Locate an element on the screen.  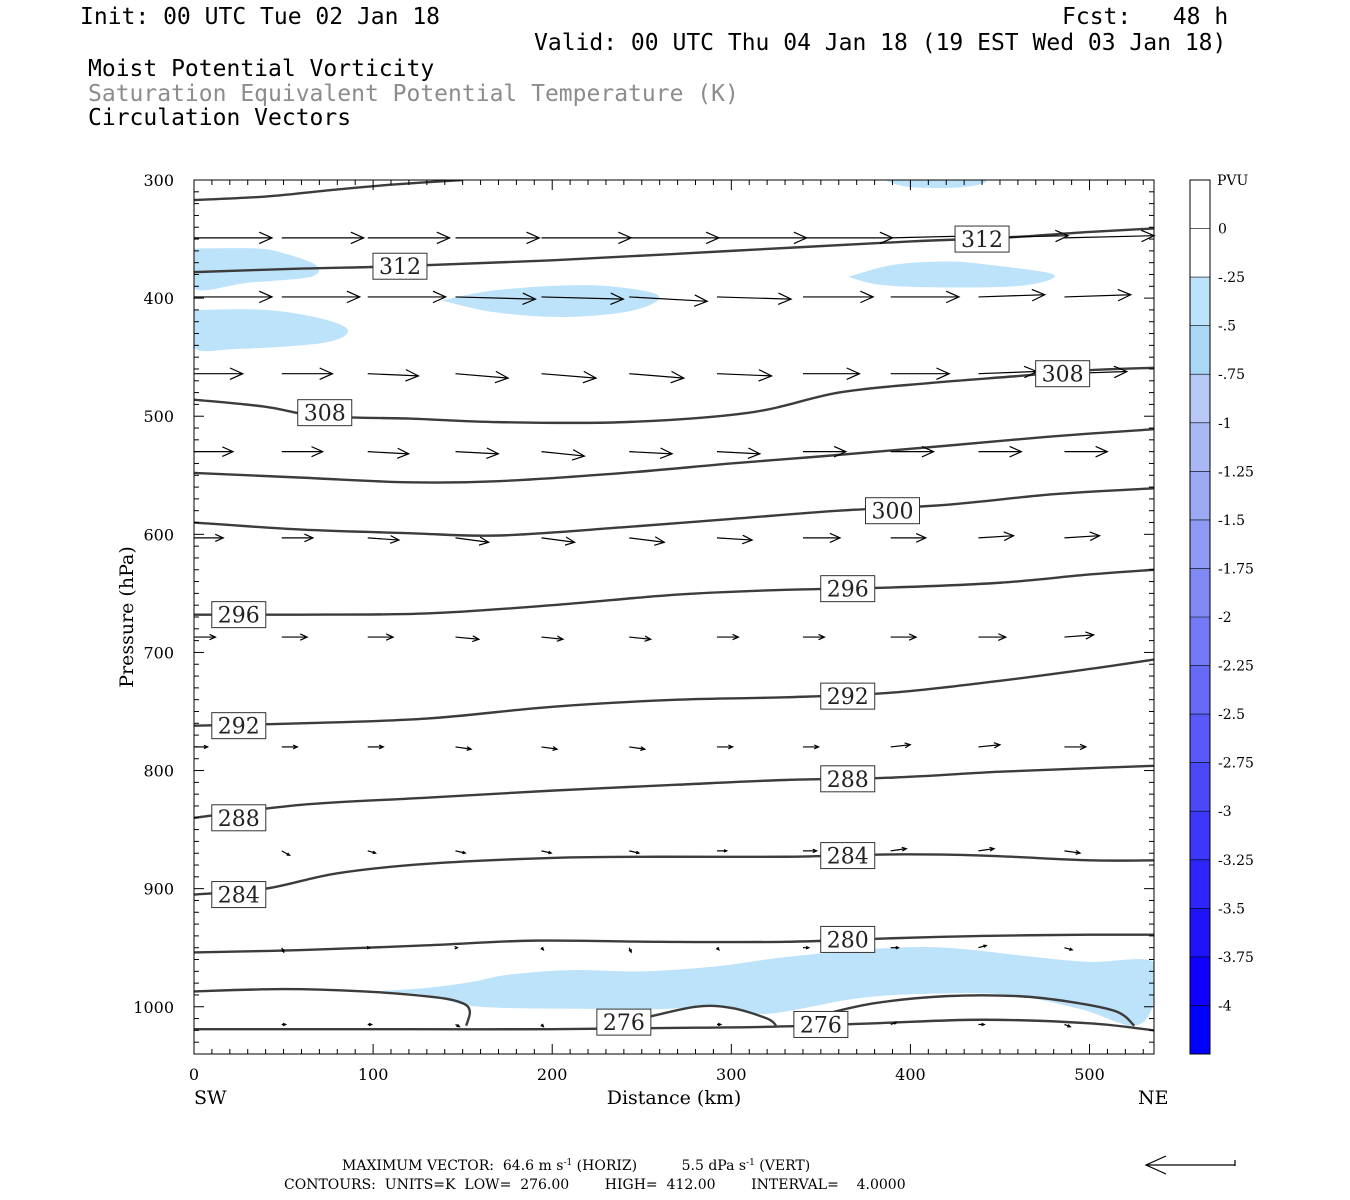
horiz-value: 64.6 is located at coordinates (518, 1166).